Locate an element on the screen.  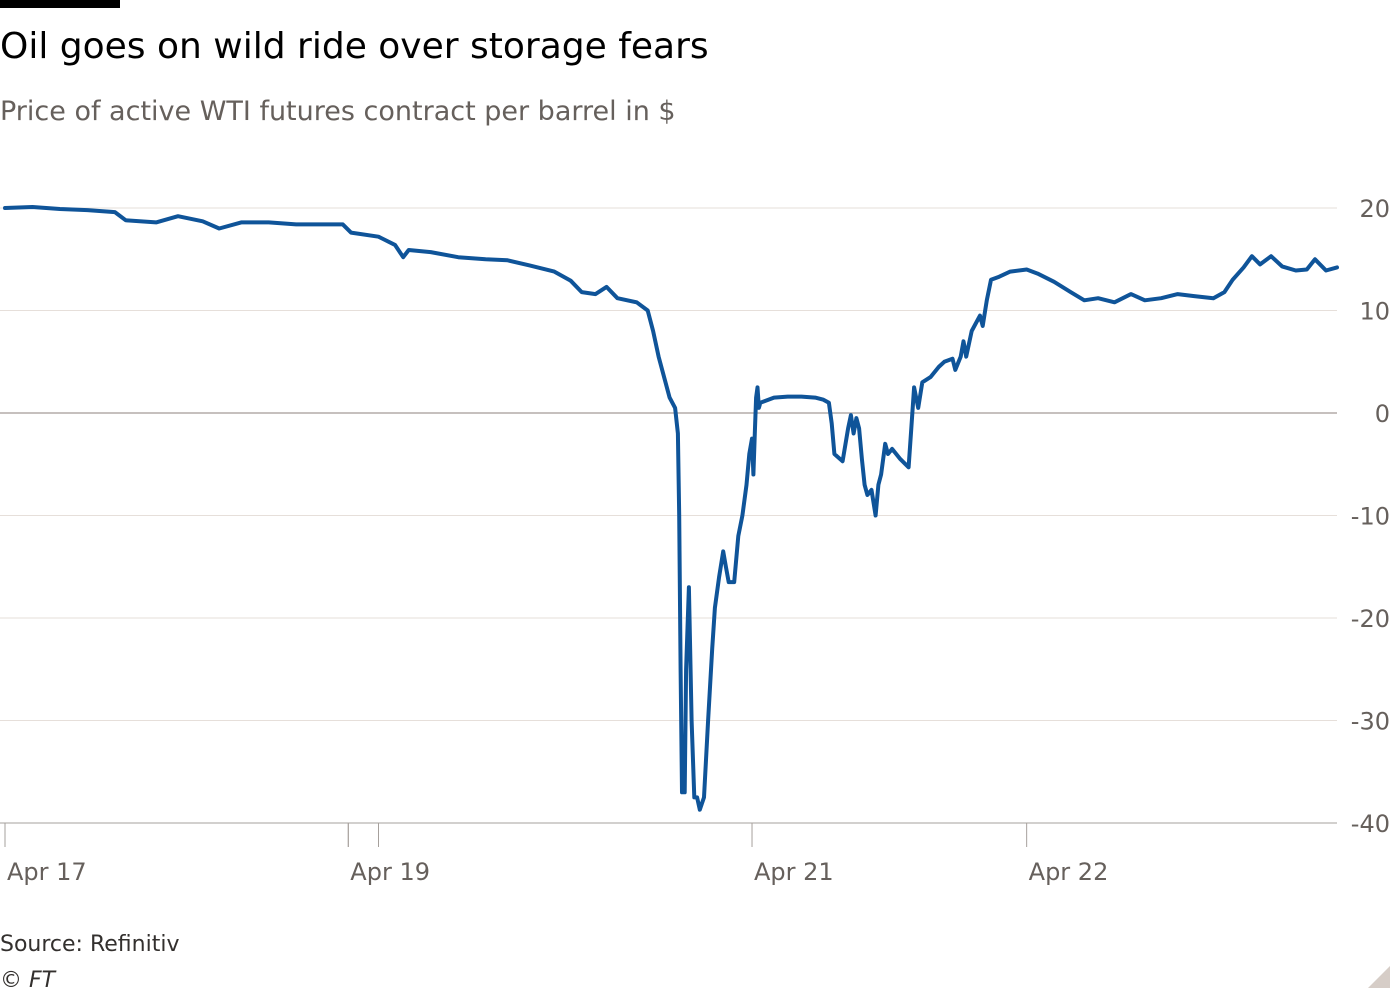
y-tick-label: -30 is located at coordinates (1370, 722).